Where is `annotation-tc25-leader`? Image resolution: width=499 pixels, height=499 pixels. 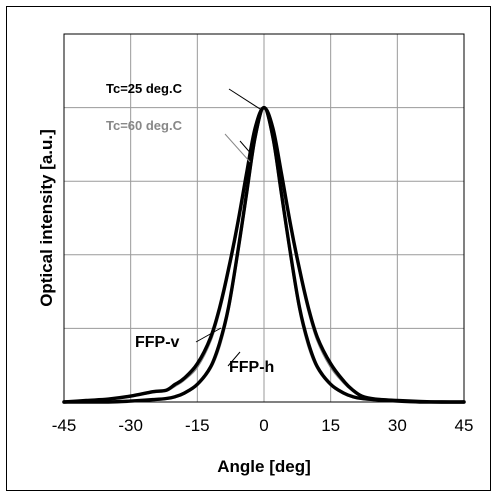
annotation-tc25-leader is located at coordinates (245, 99).